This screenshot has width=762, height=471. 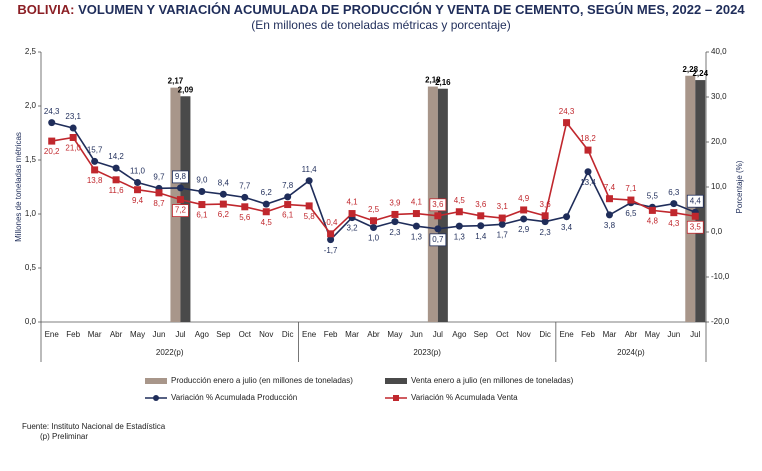 I want to click on point-label: 3,6, so click(x=481, y=204).